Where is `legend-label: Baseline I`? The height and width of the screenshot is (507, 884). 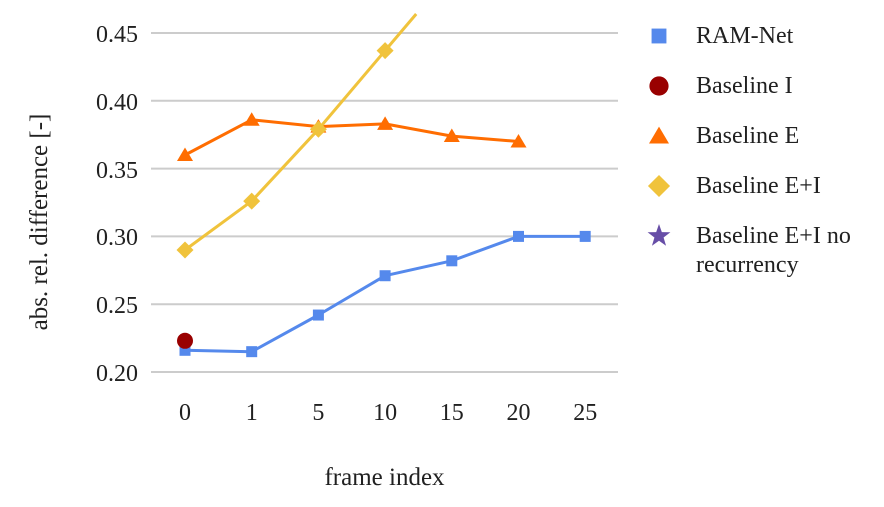
legend-label: Baseline I is located at coordinates (744, 86).